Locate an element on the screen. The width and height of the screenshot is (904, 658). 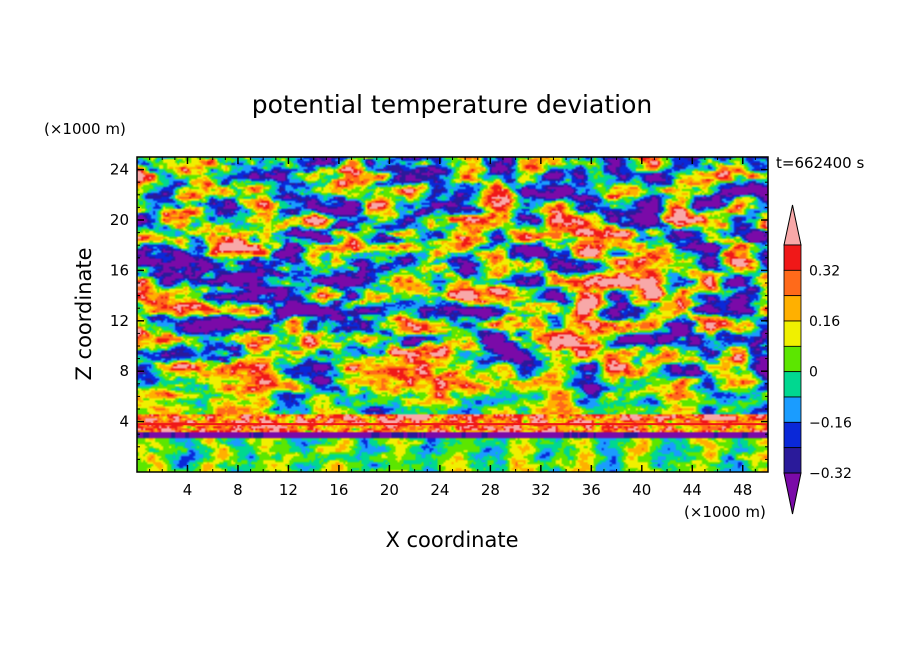
colorbar-label: 0.32 is located at coordinates (824, 271).